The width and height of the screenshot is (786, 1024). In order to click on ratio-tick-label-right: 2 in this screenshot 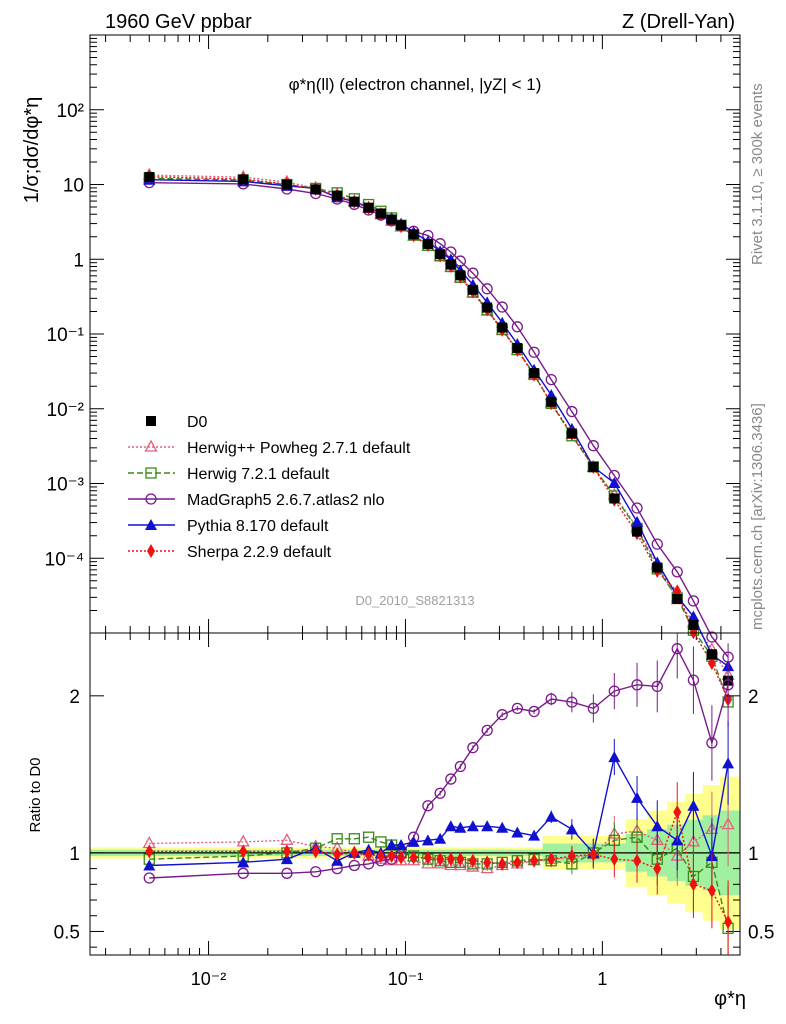, I will do `click(753, 697)`.